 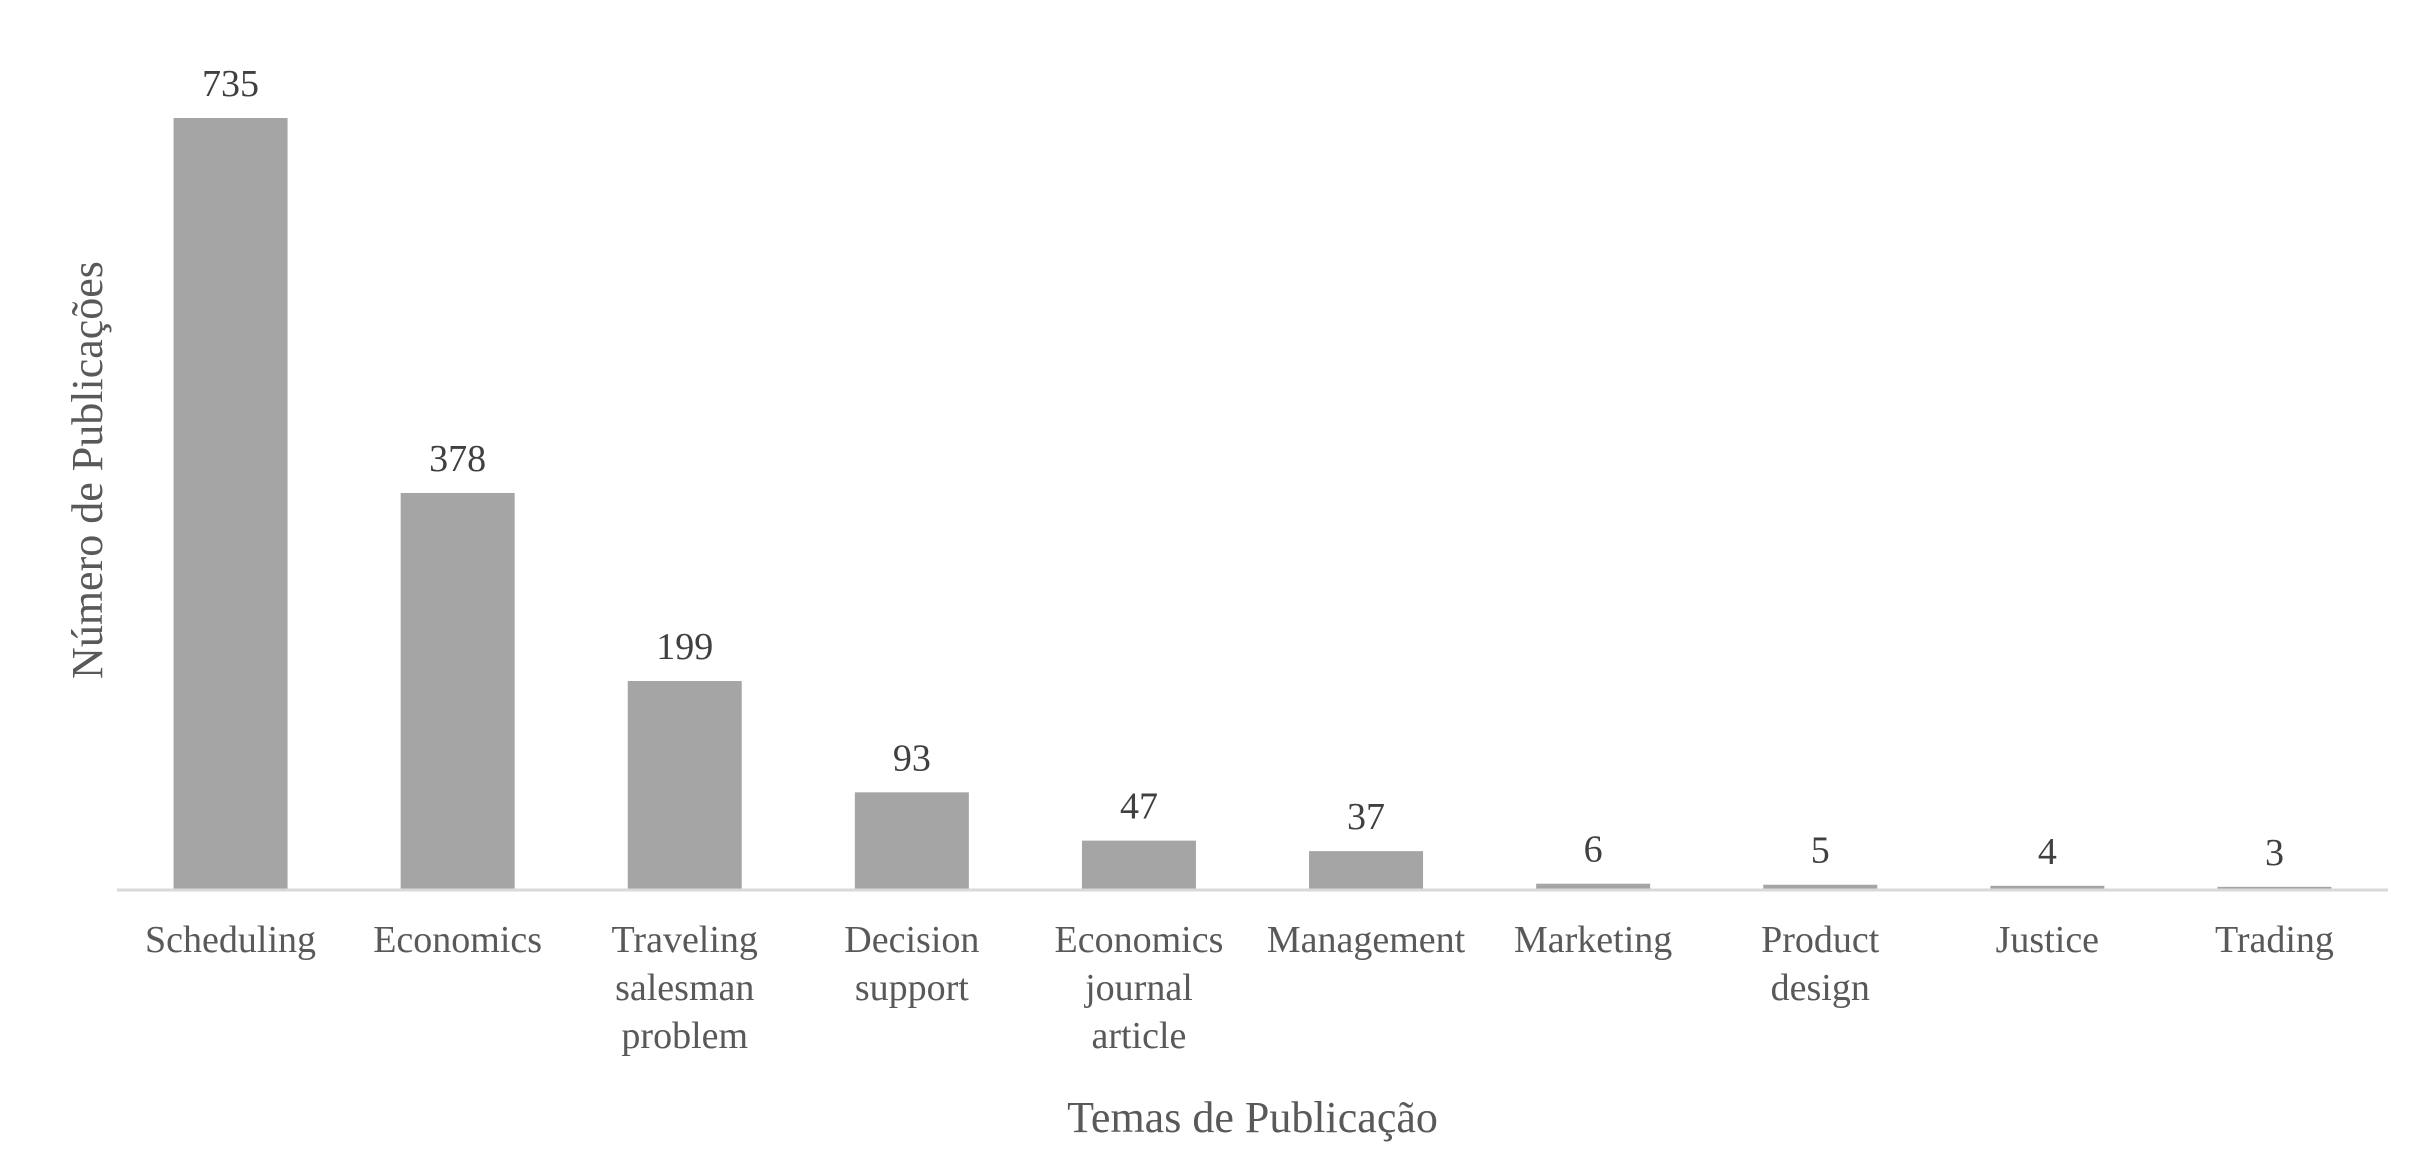 I want to click on x-tick-label-line: salesman, so click(x=684, y=988).